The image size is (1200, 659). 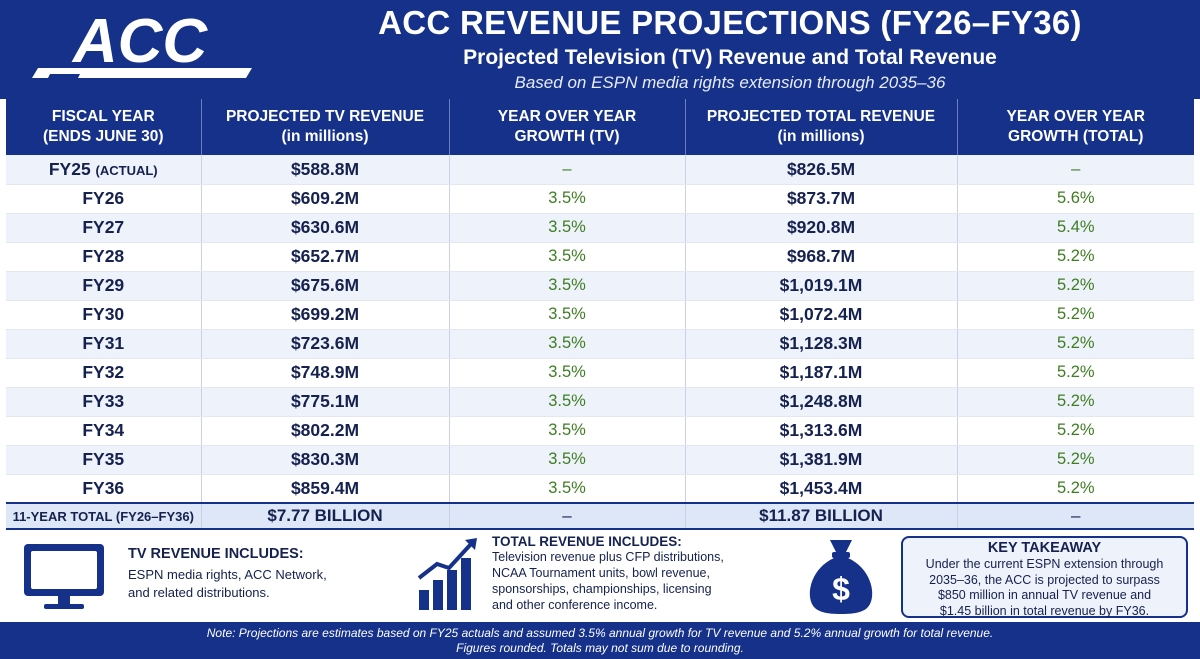 What do you see at coordinates (325, 402) in the screenshot?
I see `cell-tv-revenue: $775.1M` at bounding box center [325, 402].